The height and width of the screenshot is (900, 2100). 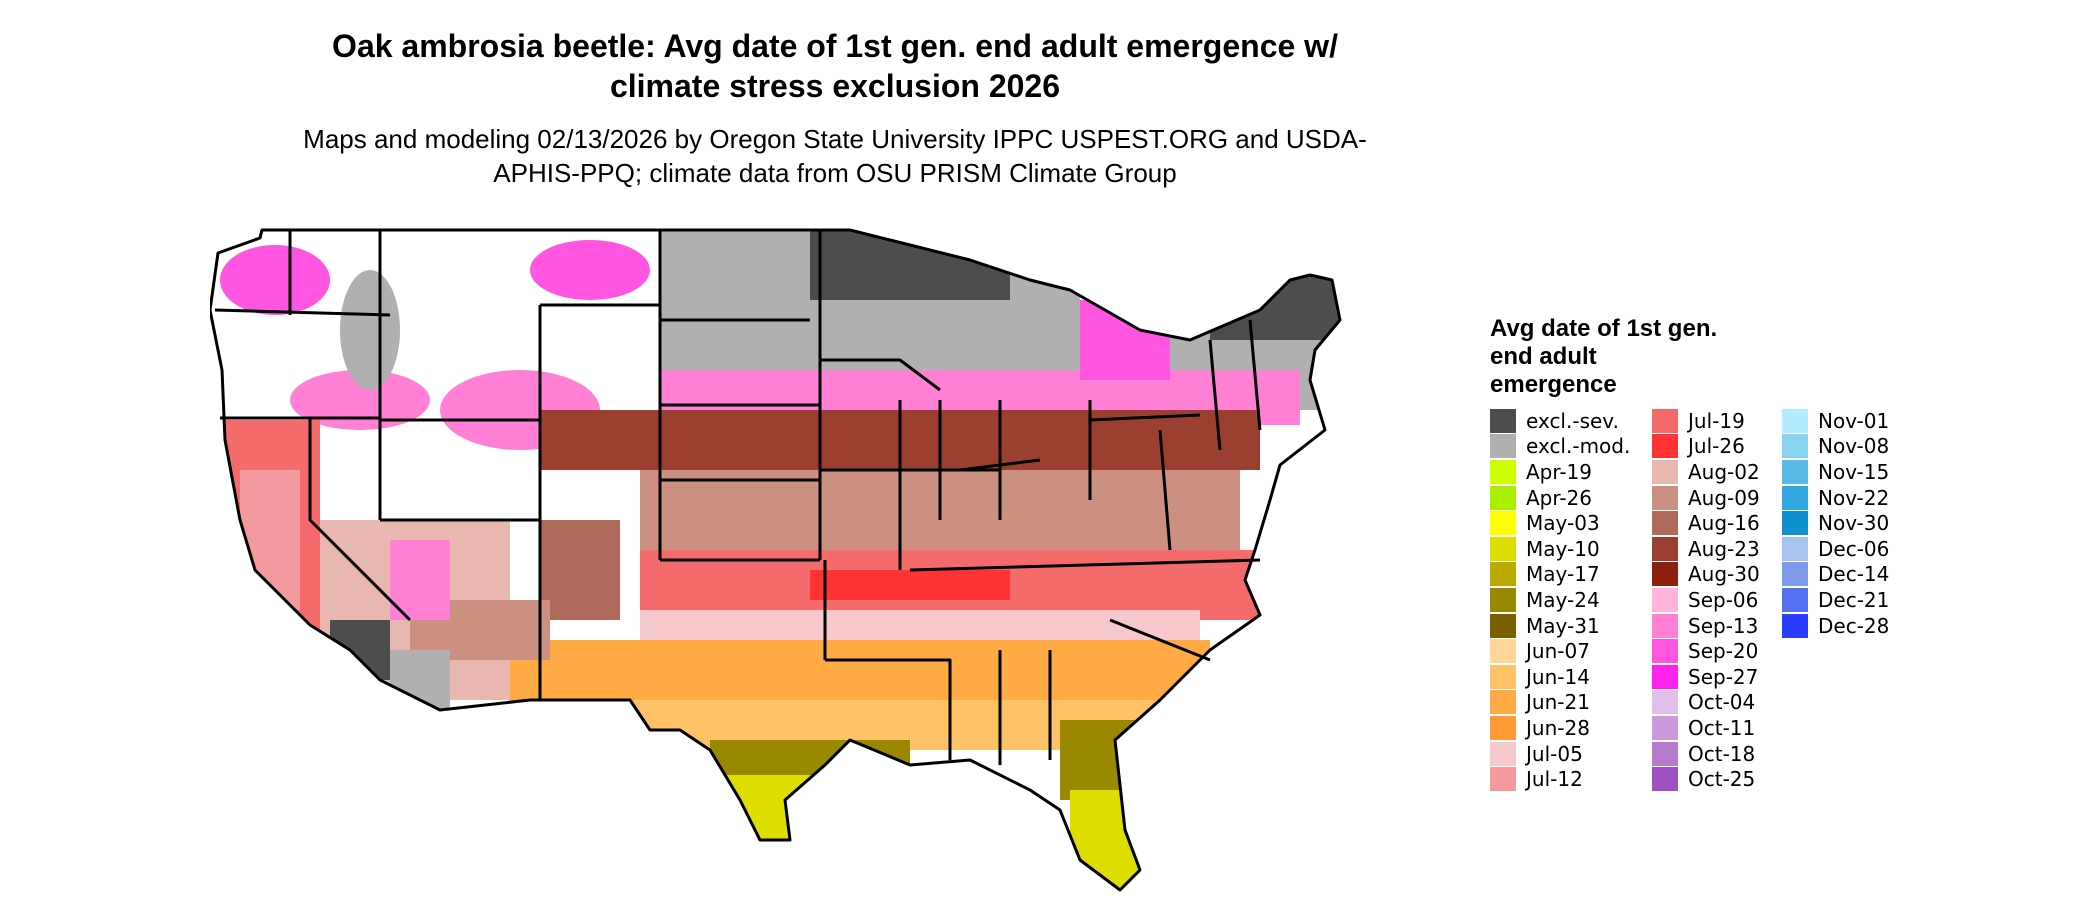 I want to click on legend-label: Nov-08, so click(x=1854, y=446).